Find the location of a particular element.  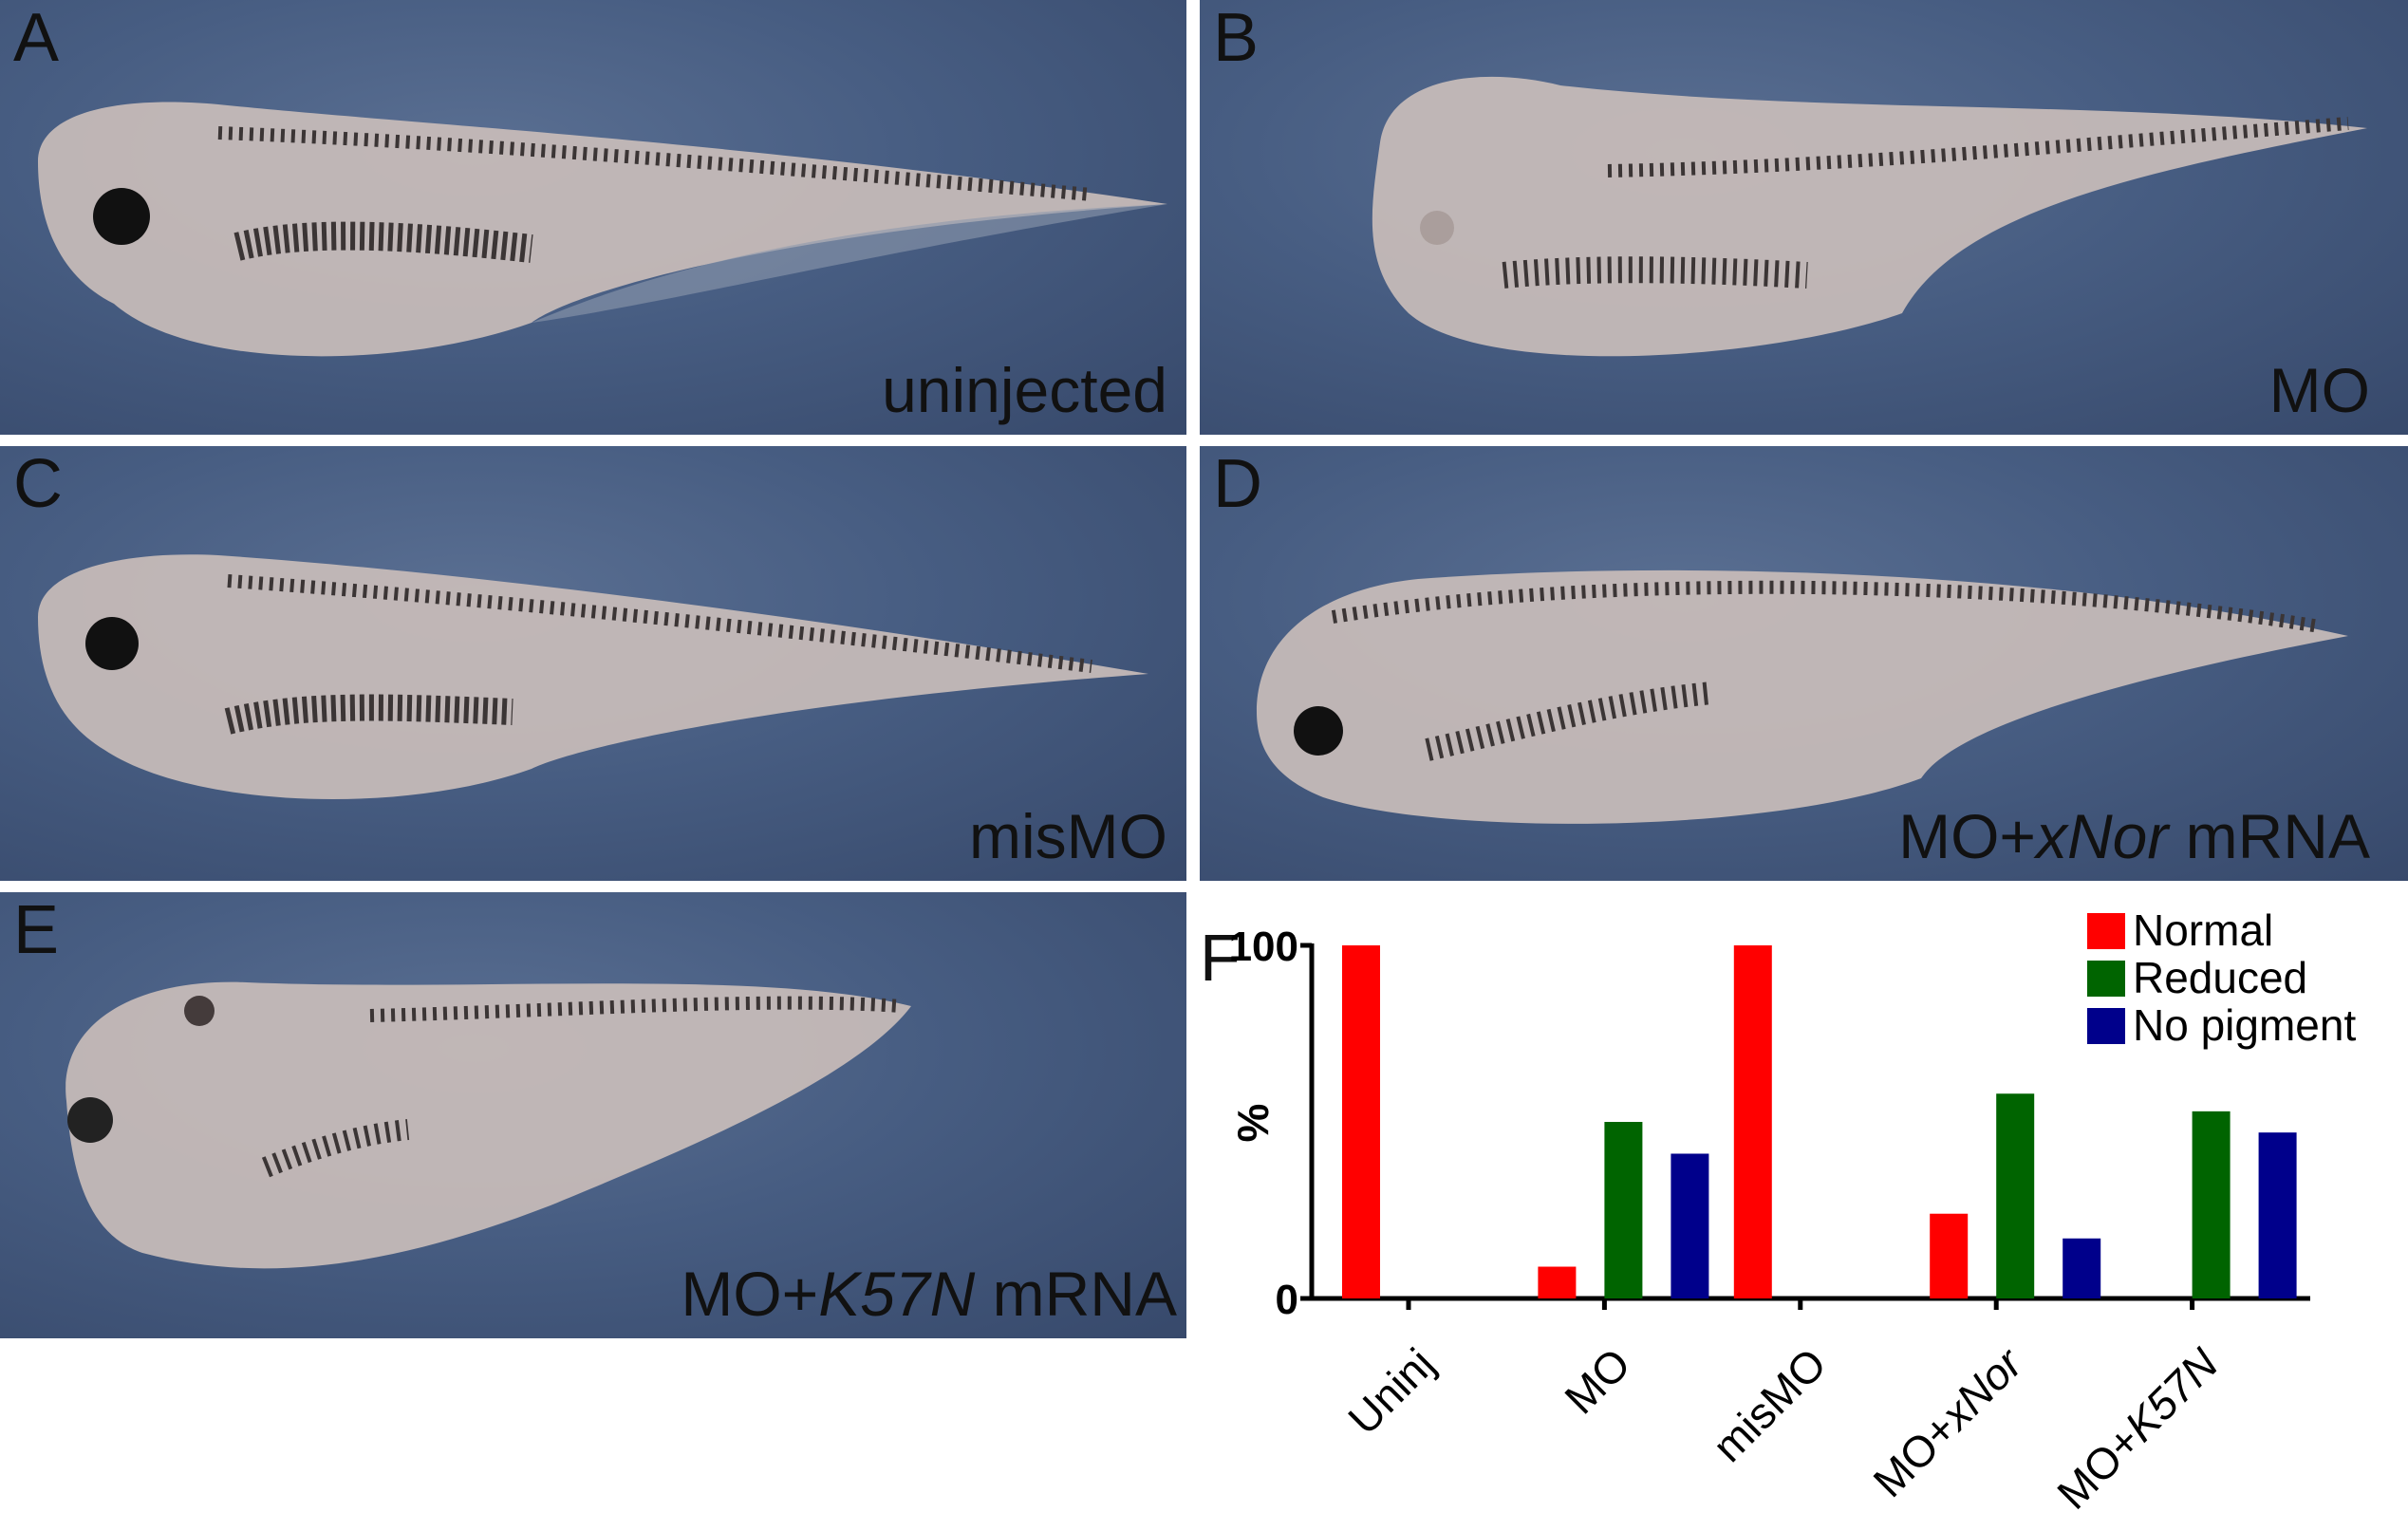

y-tick-label: 100 is located at coordinates (1263, 947).